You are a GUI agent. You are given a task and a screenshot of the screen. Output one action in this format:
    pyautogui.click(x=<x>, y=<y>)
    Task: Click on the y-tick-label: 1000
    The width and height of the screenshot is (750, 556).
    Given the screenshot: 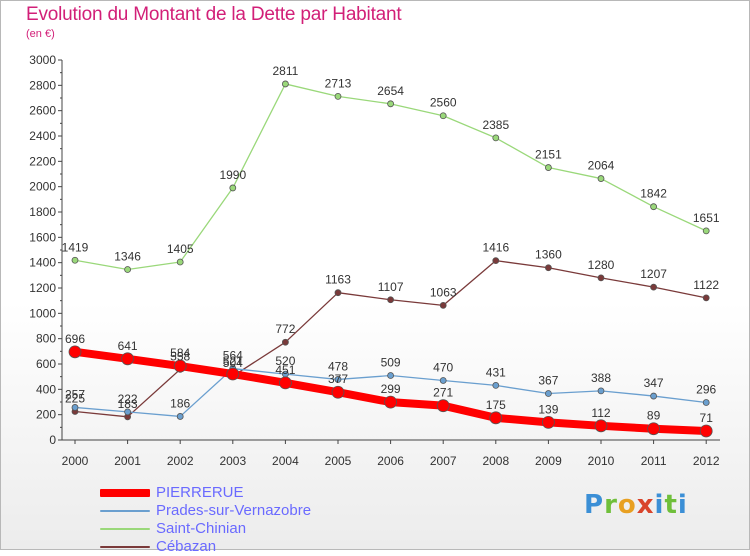 What is the action you would take?
    pyautogui.click(x=42, y=313)
    